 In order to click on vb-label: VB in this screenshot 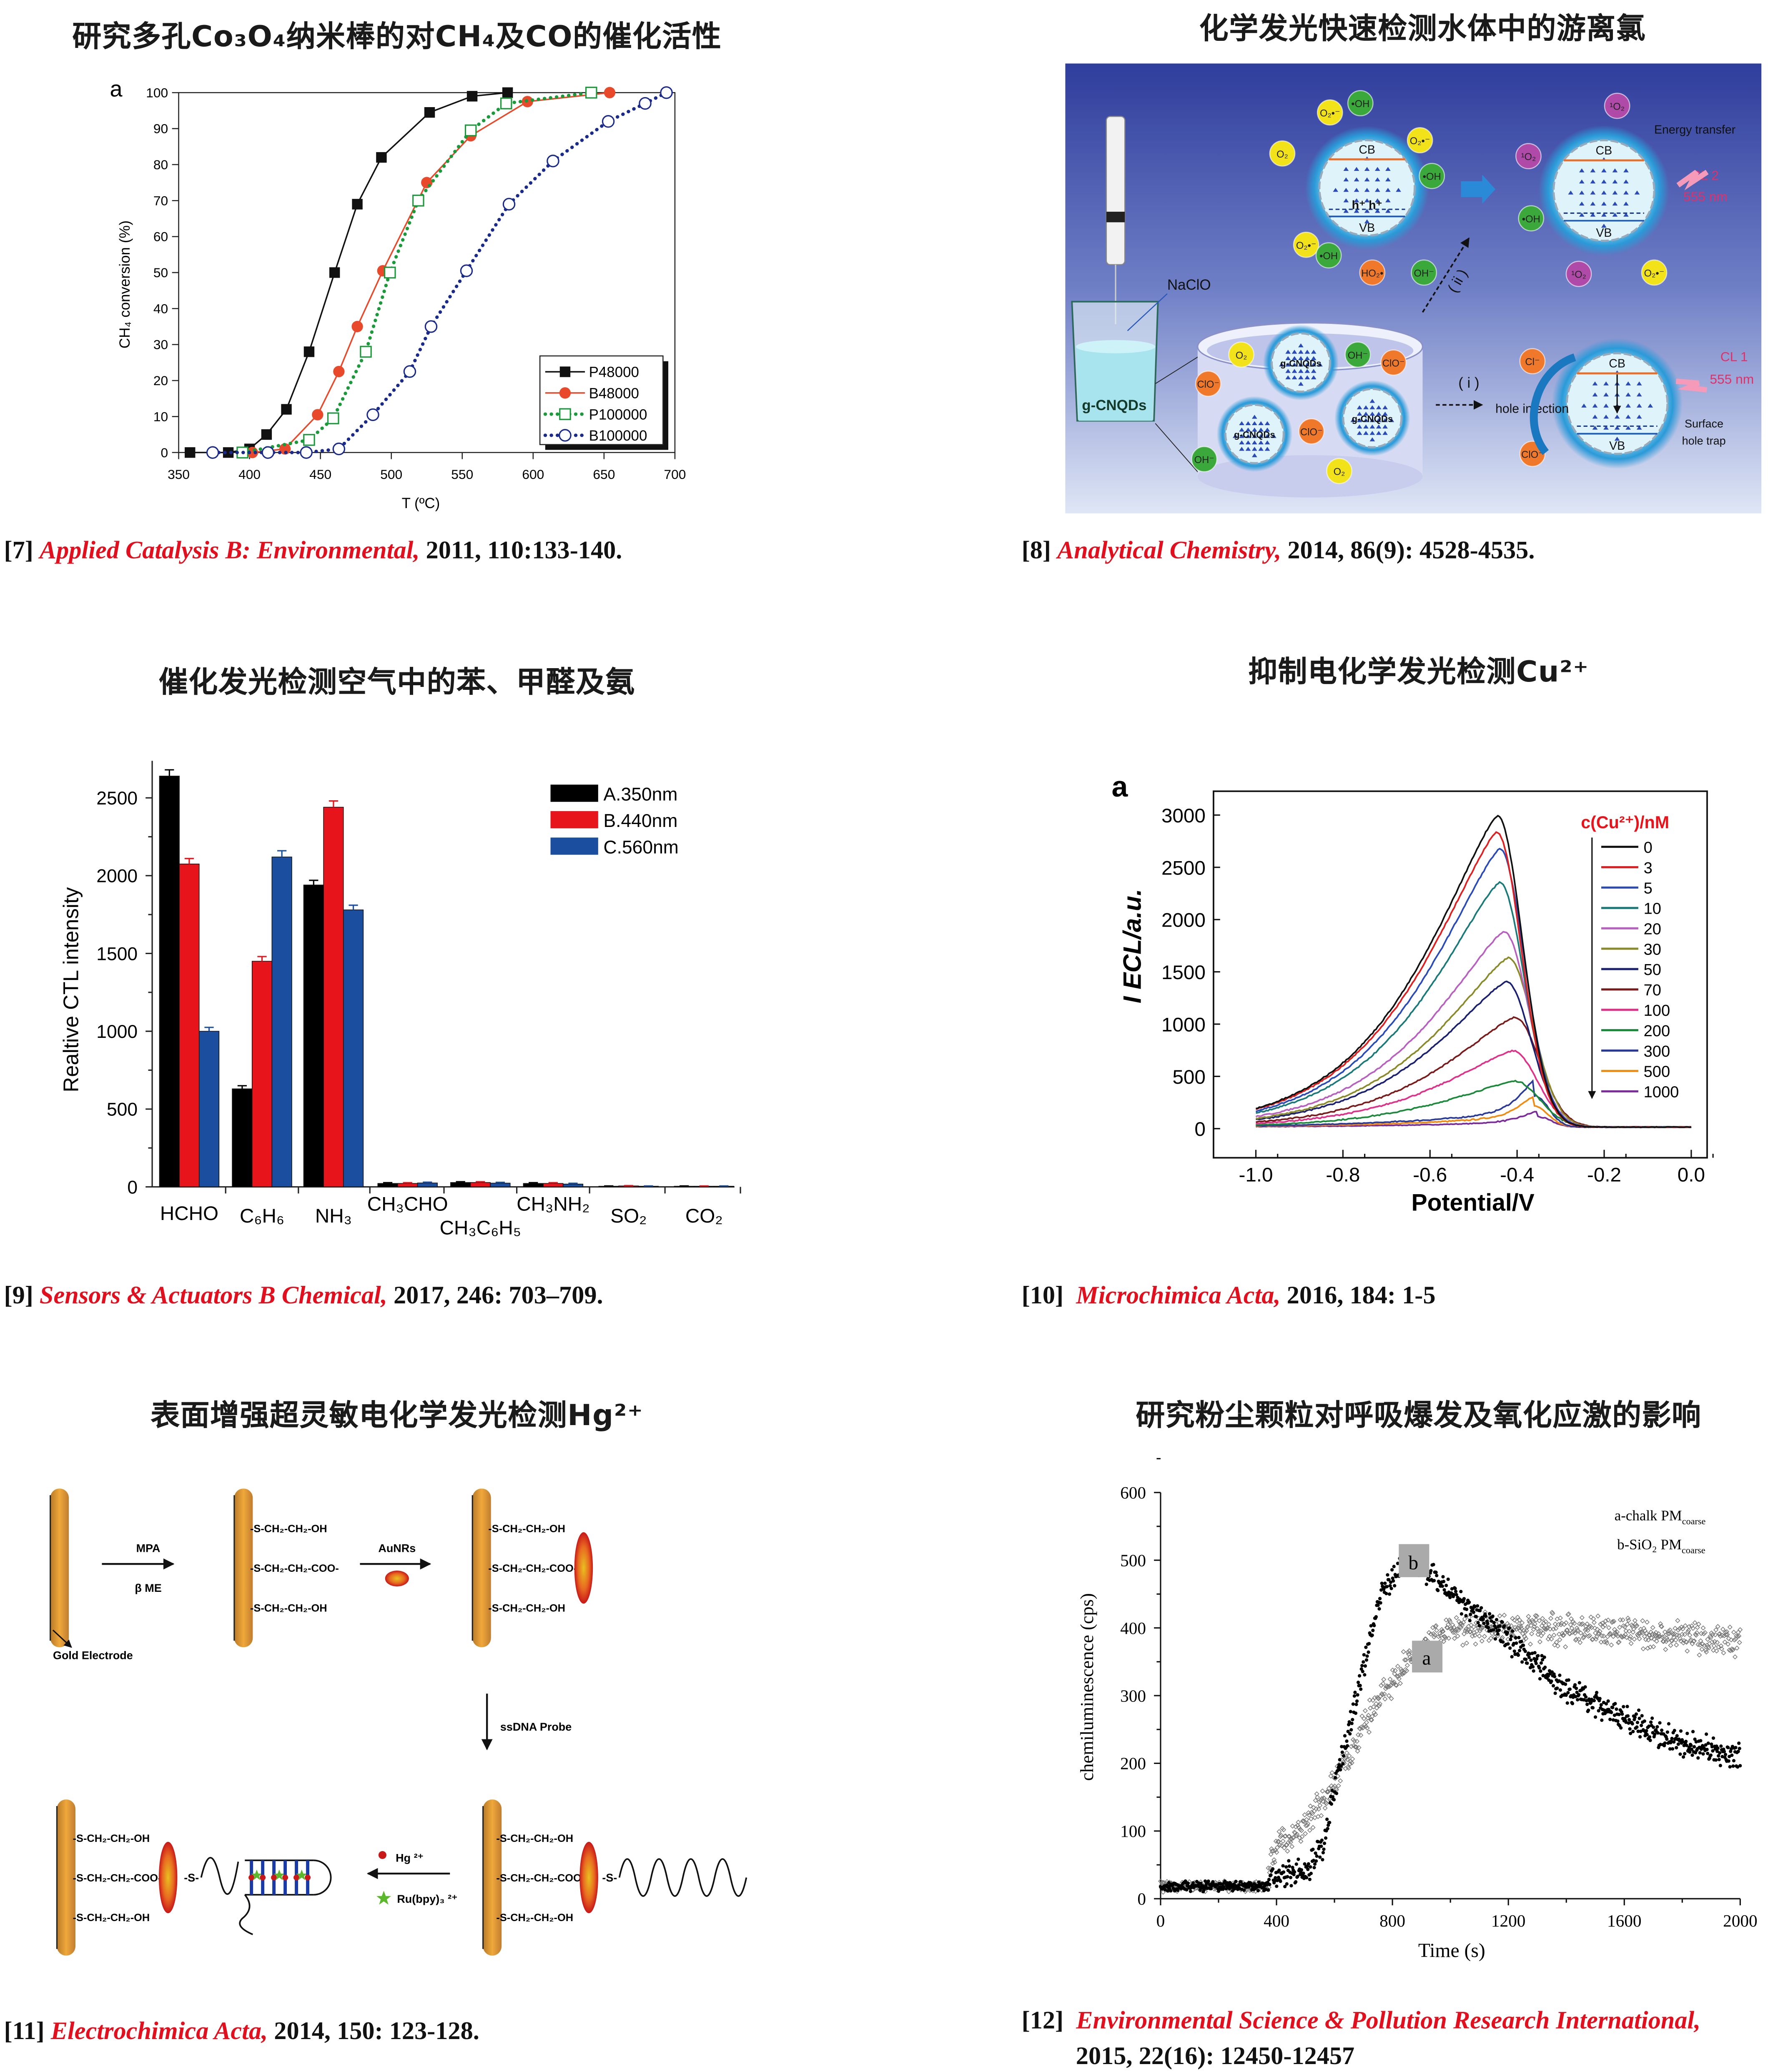, I will do `click(1604, 233)`.